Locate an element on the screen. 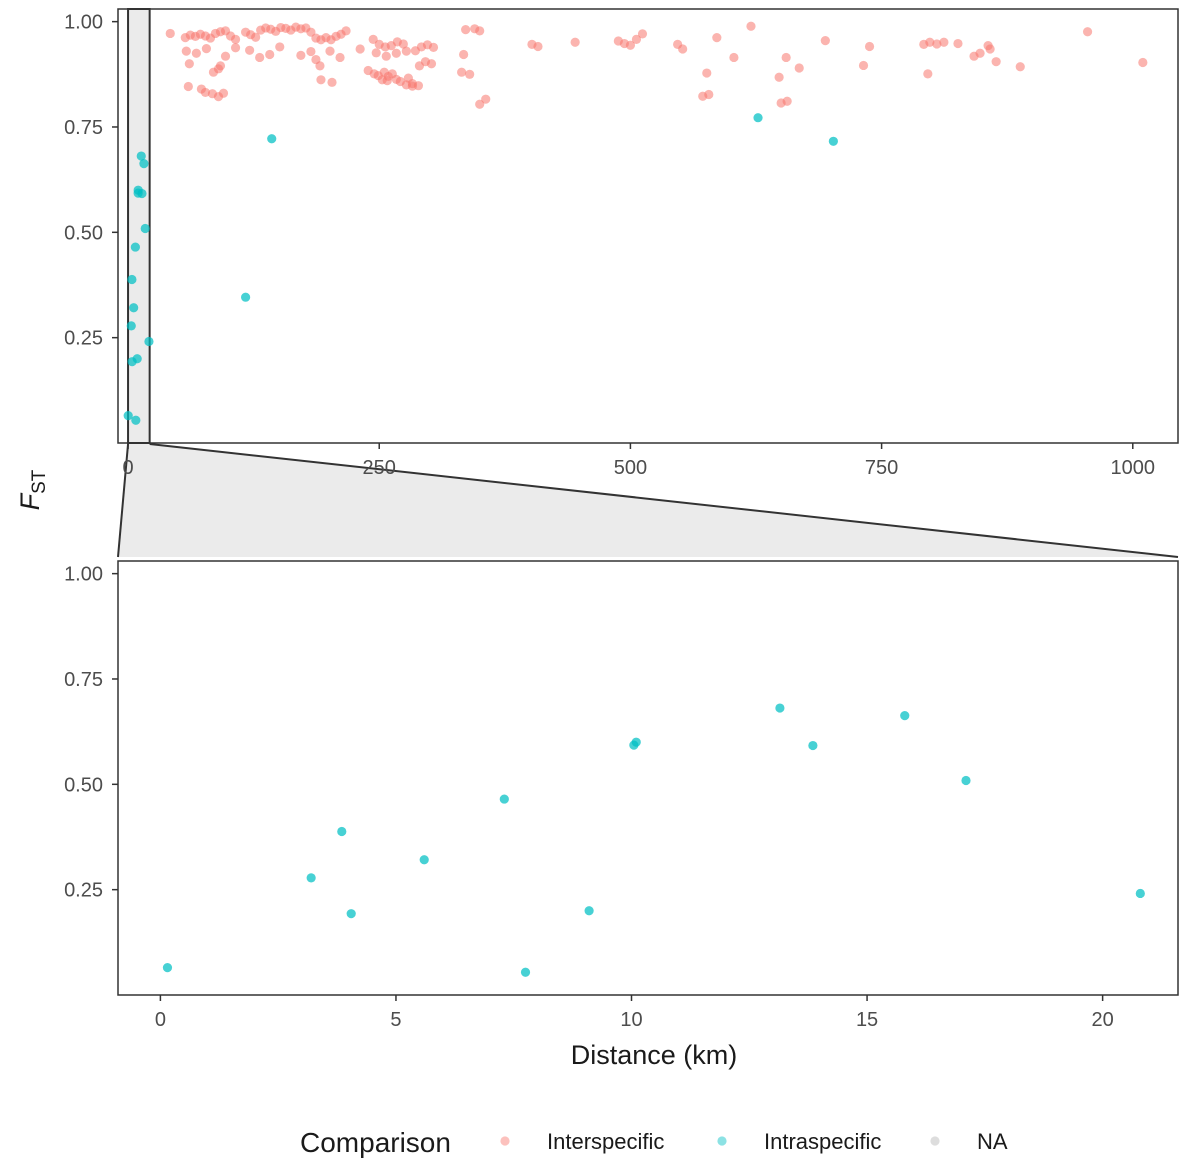 Image resolution: width=1179 pixels, height=1159 pixels. y-axis-title-main: F is located at coordinates (30, 501).